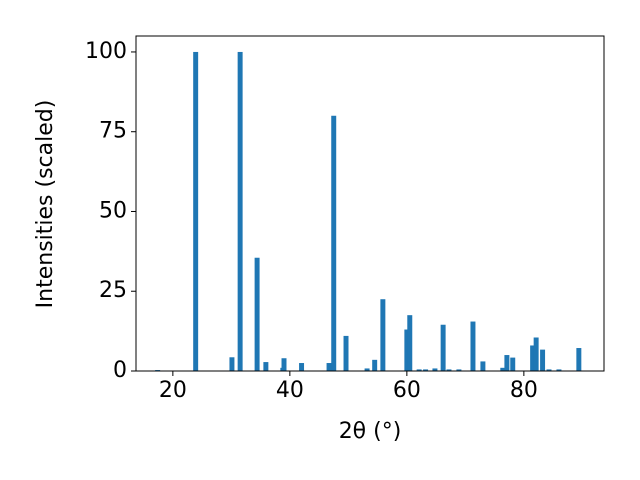 This screenshot has height=480, width=640. What do you see at coordinates (370, 431) in the screenshot?
I see `x-axis-label: 2θ (°)` at bounding box center [370, 431].